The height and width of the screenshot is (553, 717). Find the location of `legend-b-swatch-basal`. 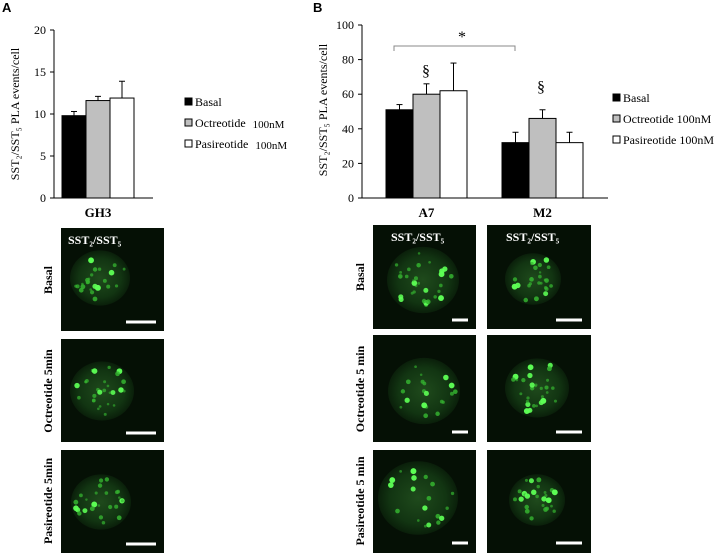

legend-b-swatch-basal is located at coordinates (616, 97).